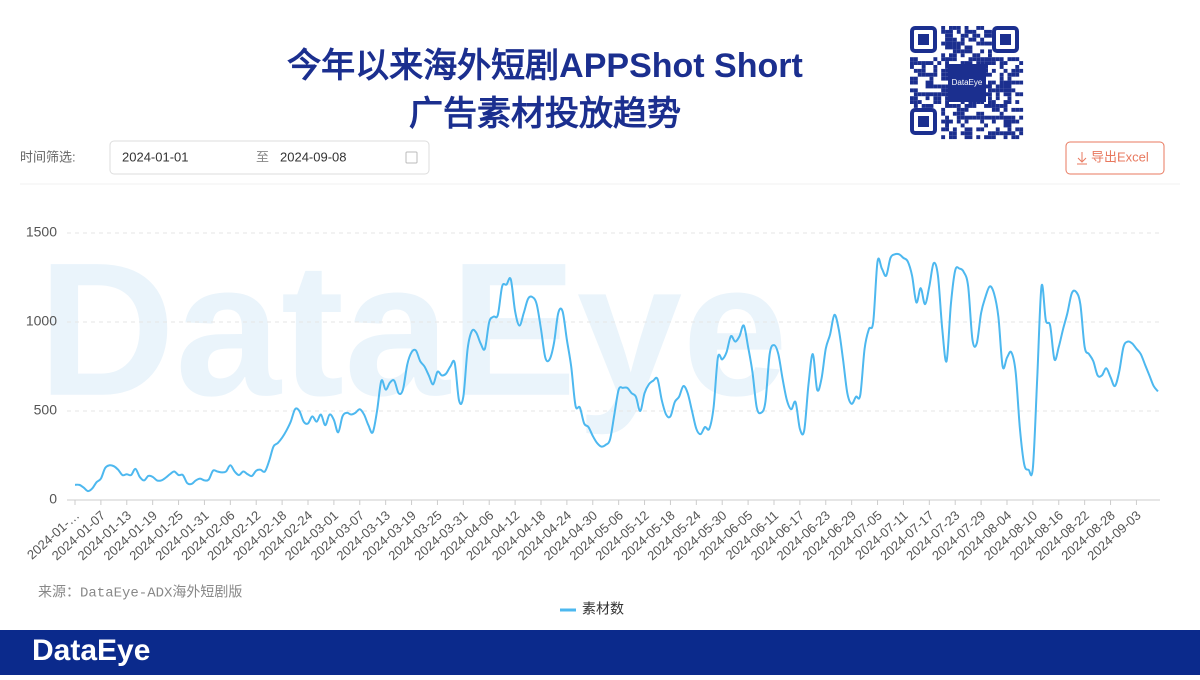 This screenshot has height=680, width=1200. Describe the element at coordinates (140, 593) in the screenshot. I see `source-note: 来源：DataEye-ADX海外短剧版` at that location.